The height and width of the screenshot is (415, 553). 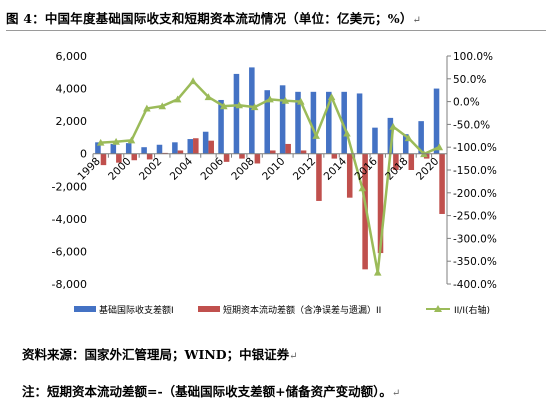 I want to click on note-line: 注：短期资本流动差额=-（基础国际收支差额+储备资产变动额）。↵, so click(x=211, y=390).